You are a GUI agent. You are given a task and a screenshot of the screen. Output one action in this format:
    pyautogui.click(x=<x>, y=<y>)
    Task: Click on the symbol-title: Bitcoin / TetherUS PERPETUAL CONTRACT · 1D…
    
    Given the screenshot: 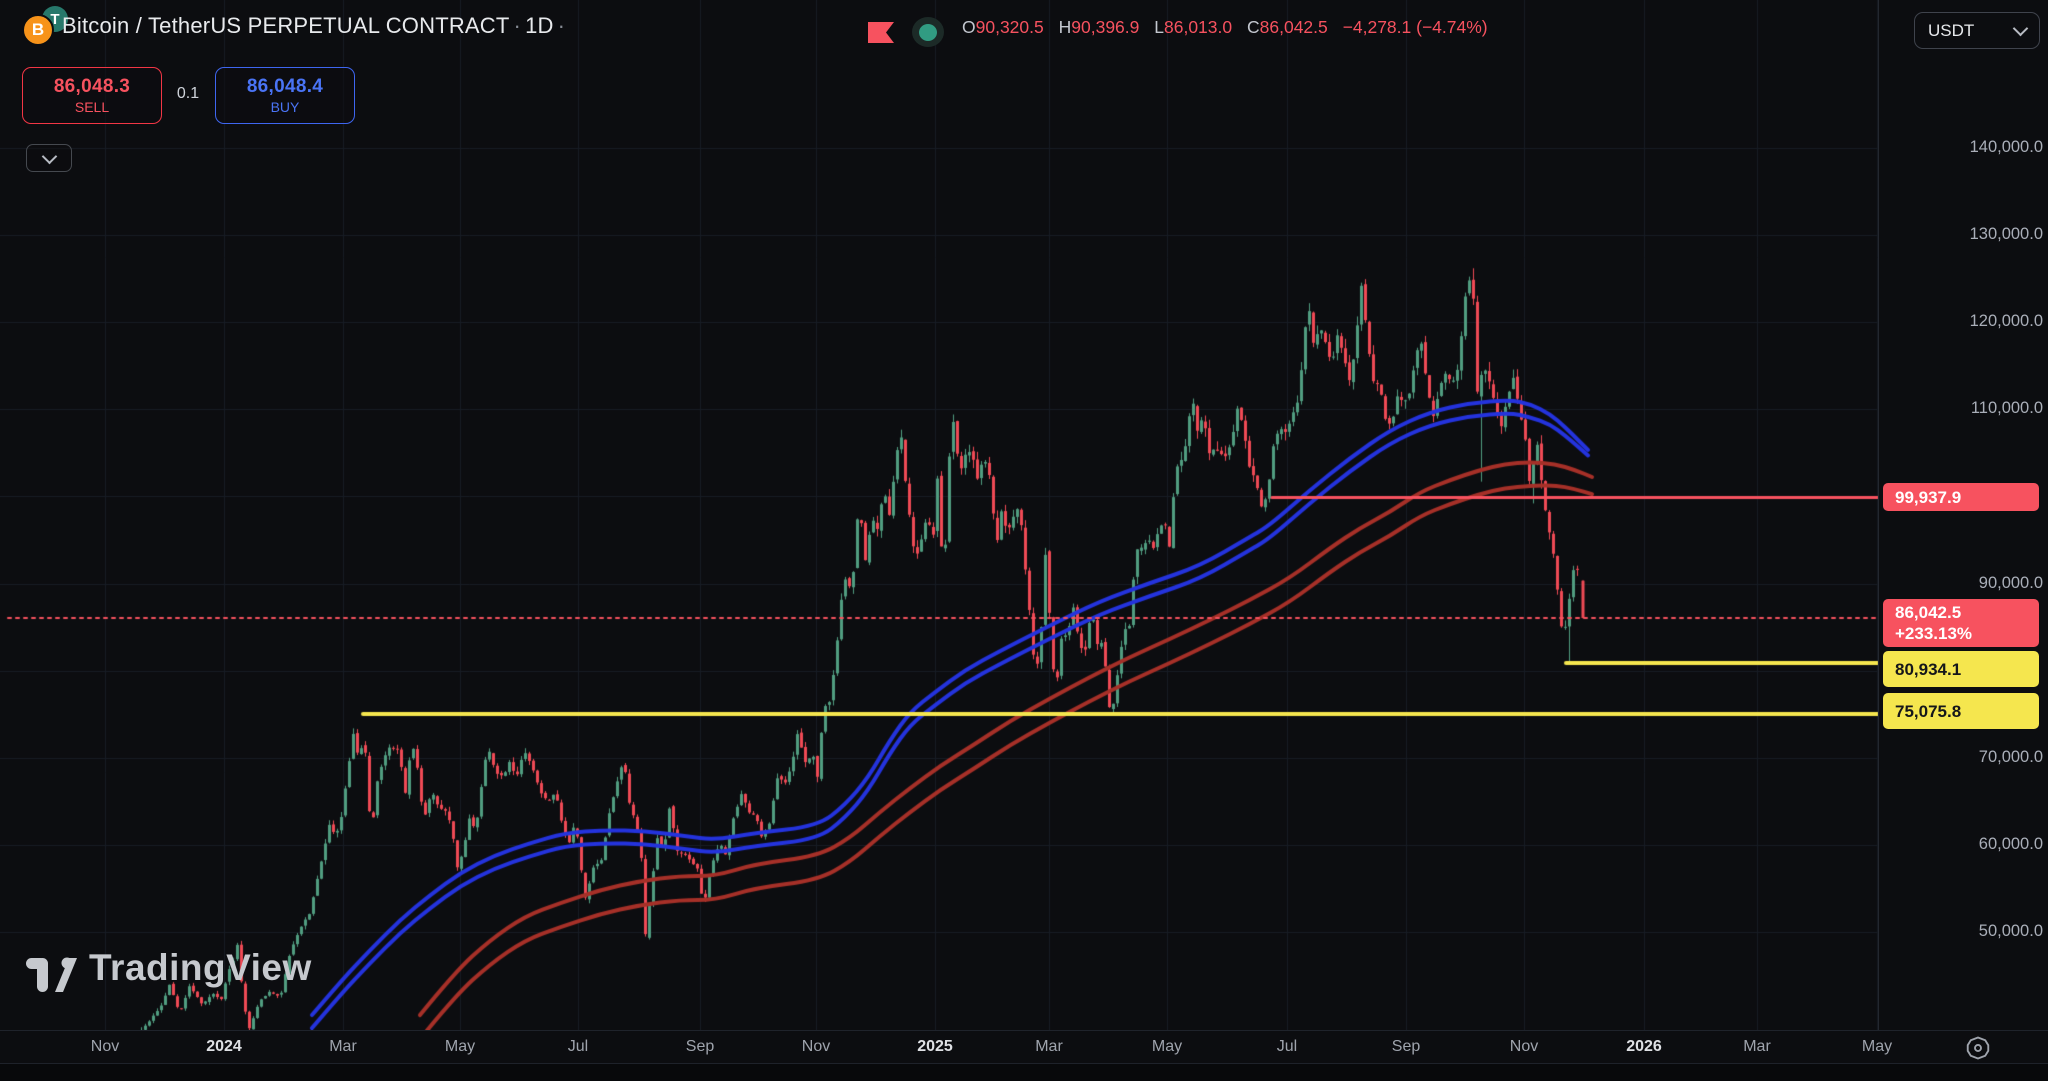 What is the action you would take?
    pyautogui.click(x=314, y=25)
    